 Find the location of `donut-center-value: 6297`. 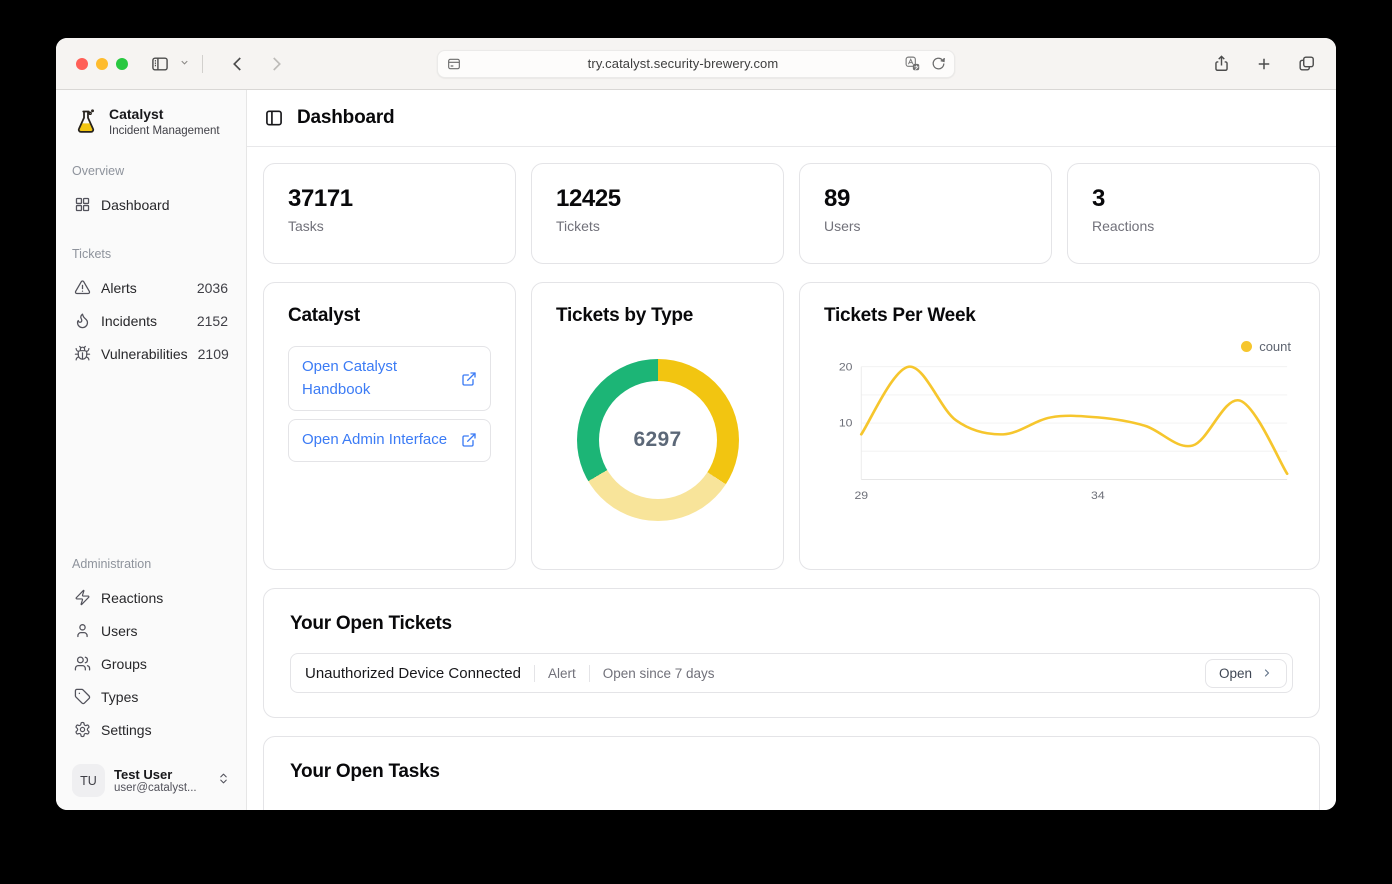

donut-center-value: 6297 is located at coordinates (657, 439).